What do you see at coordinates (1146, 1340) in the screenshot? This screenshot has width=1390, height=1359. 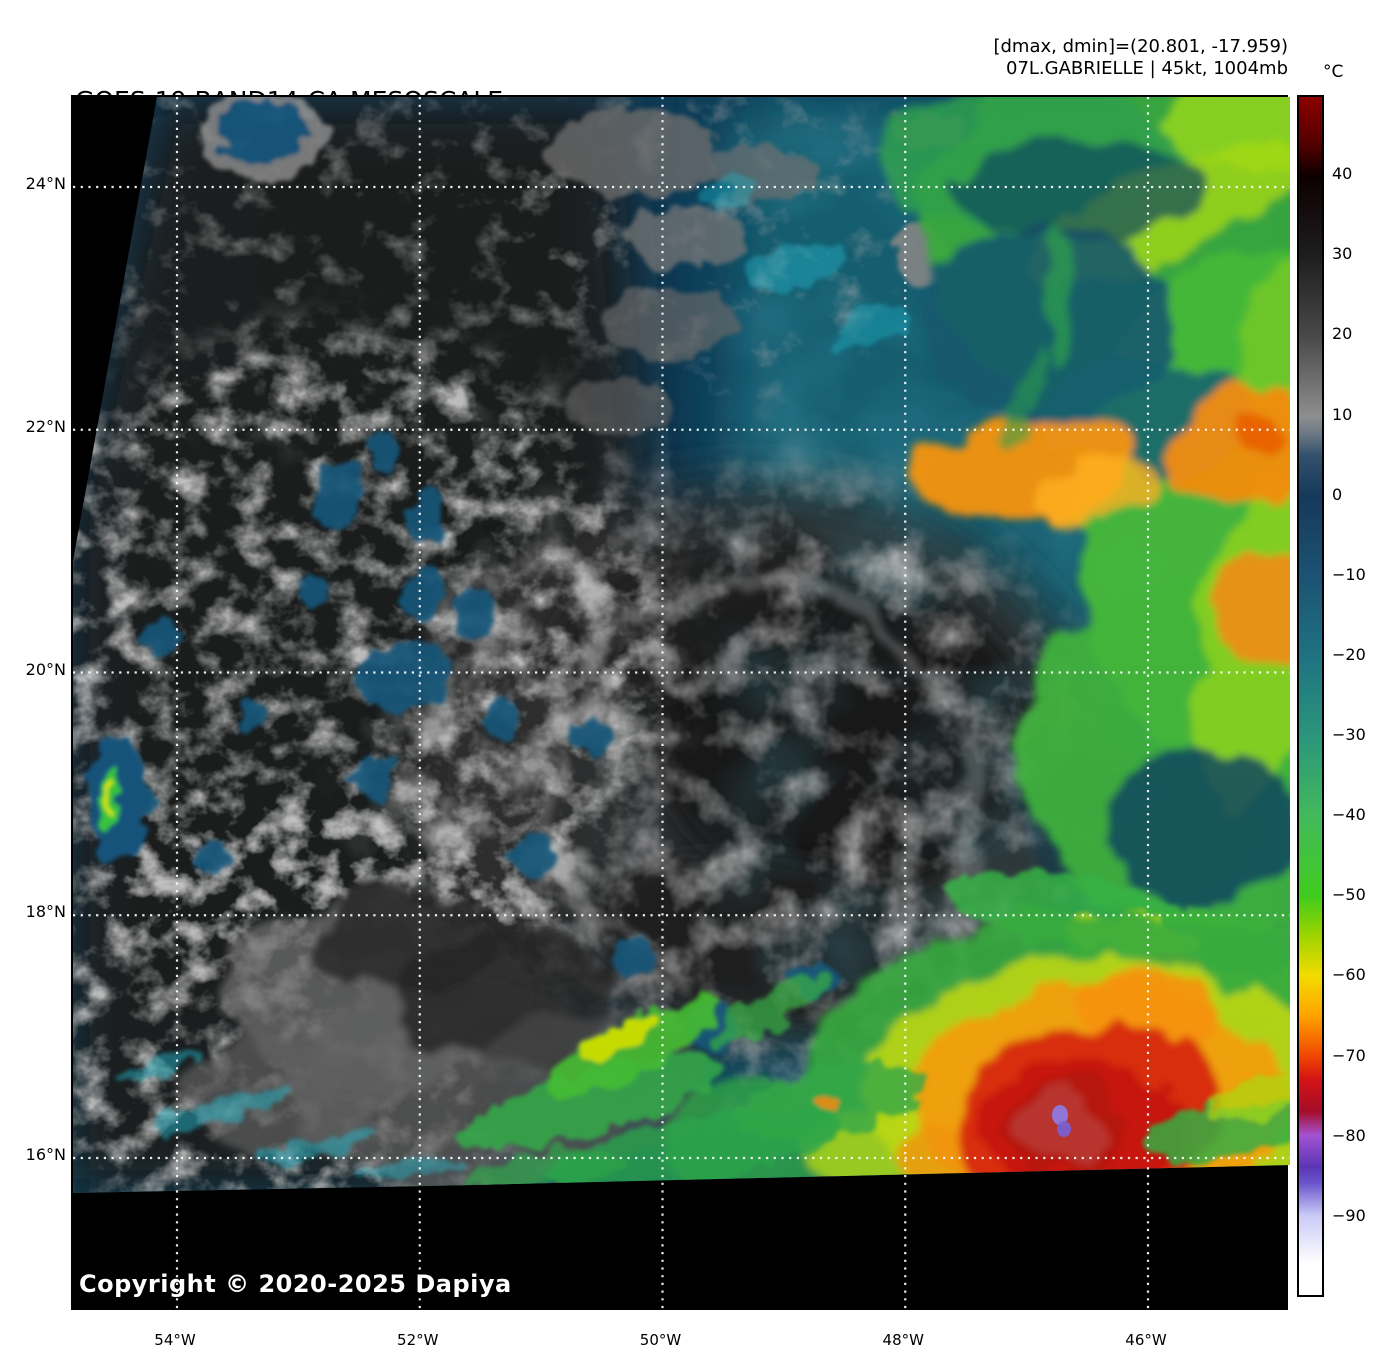 I see `x-axis-tick-label: 46°W` at bounding box center [1146, 1340].